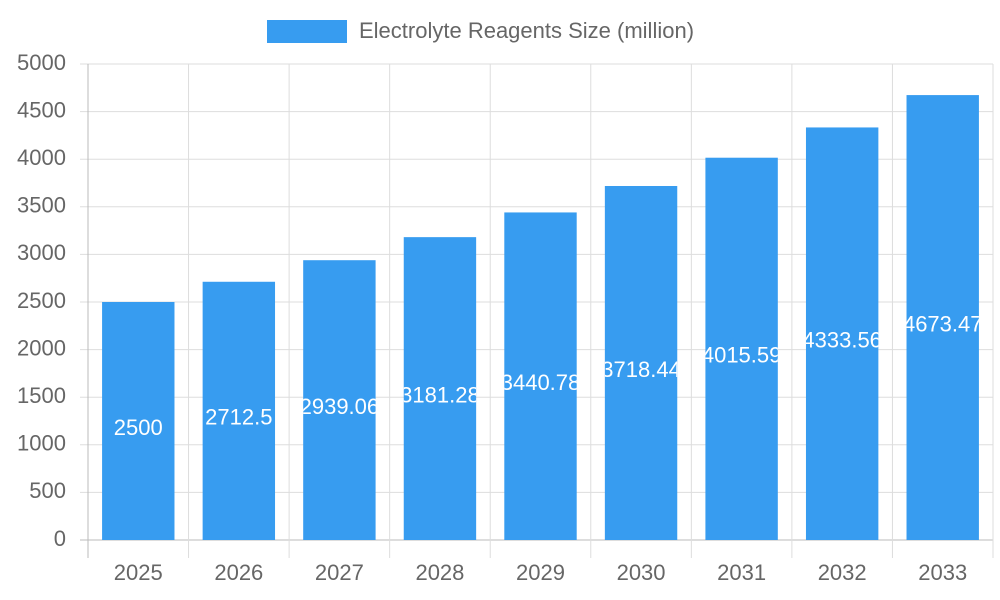 This screenshot has width=1000, height=600. What do you see at coordinates (238, 417) in the screenshot?
I see `value-label: 2712.5` at bounding box center [238, 417].